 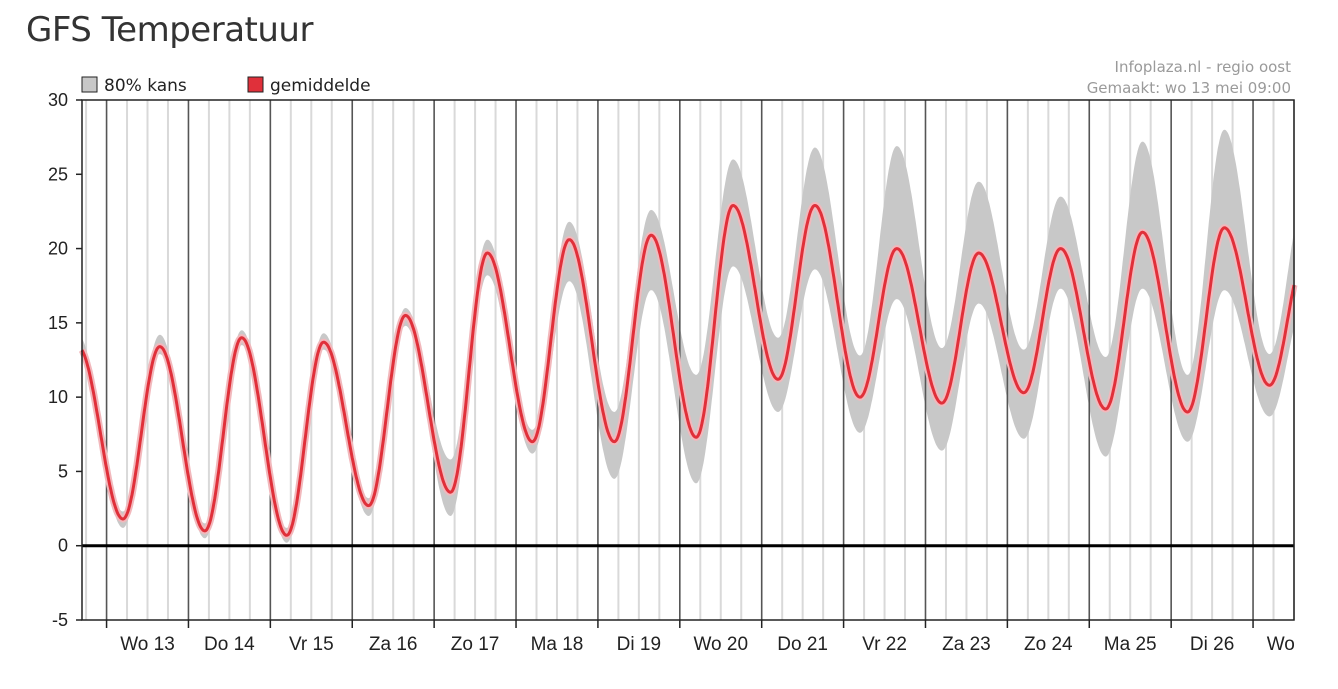 I want to click on source-label: Infoplaza.nl - regio oost, so click(x=1203, y=67).